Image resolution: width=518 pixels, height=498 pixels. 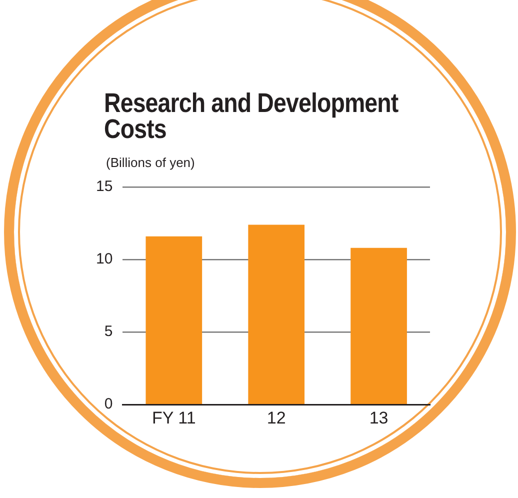 What do you see at coordinates (108, 404) in the screenshot?
I see `y-tick-label: 0` at bounding box center [108, 404].